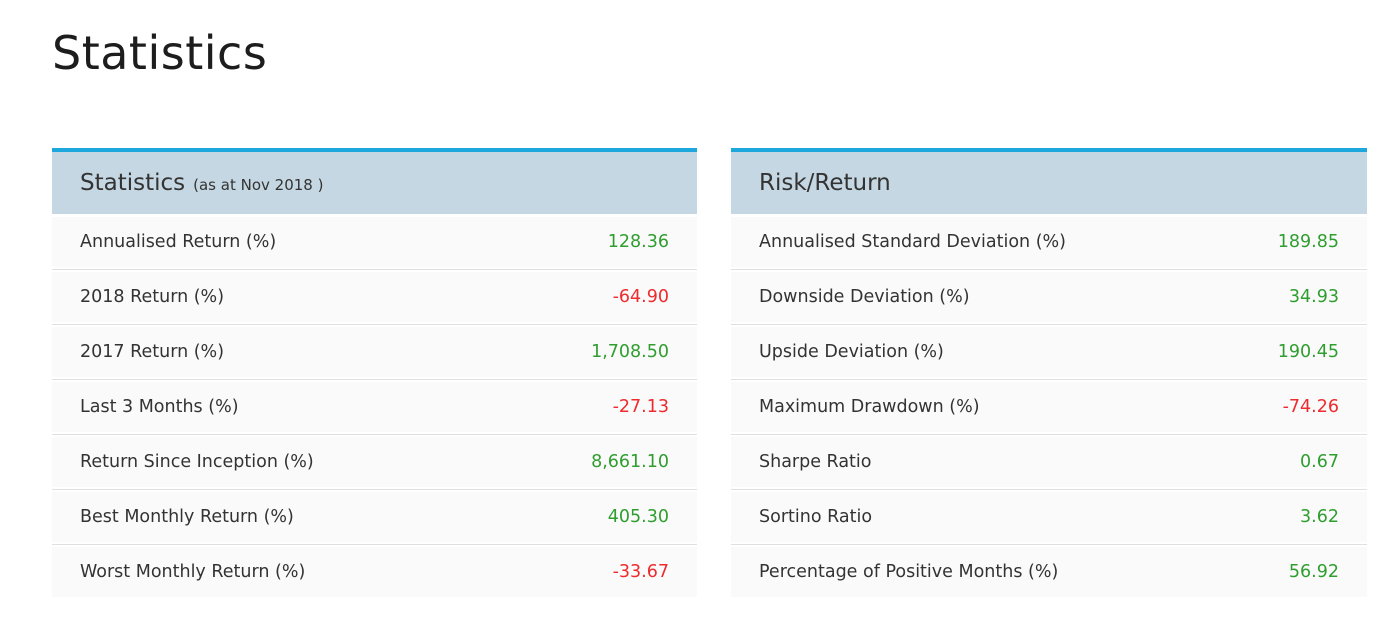  Describe the element at coordinates (825, 183) in the screenshot. I see `risk-return-table-title: Risk/Return` at that location.